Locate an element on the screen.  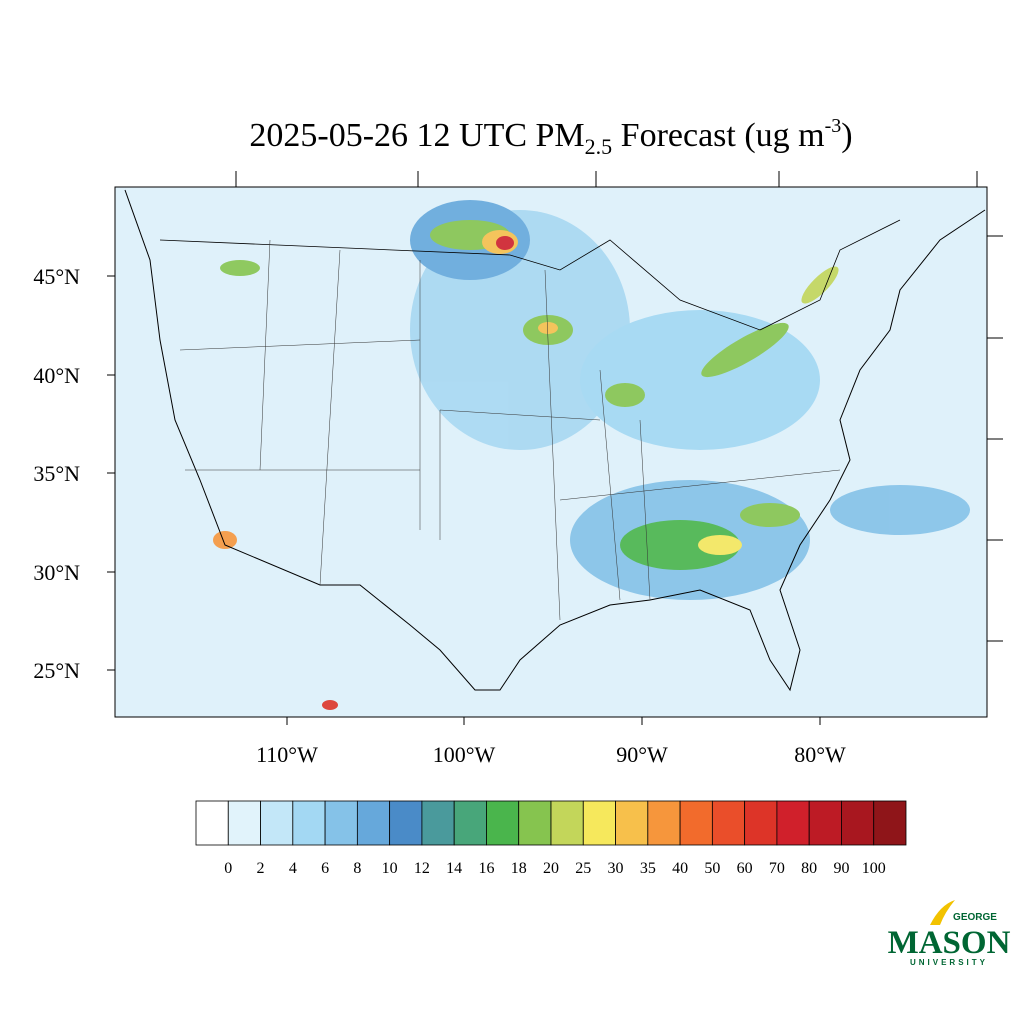
colorbar-label: 25 is located at coordinates (583, 868).